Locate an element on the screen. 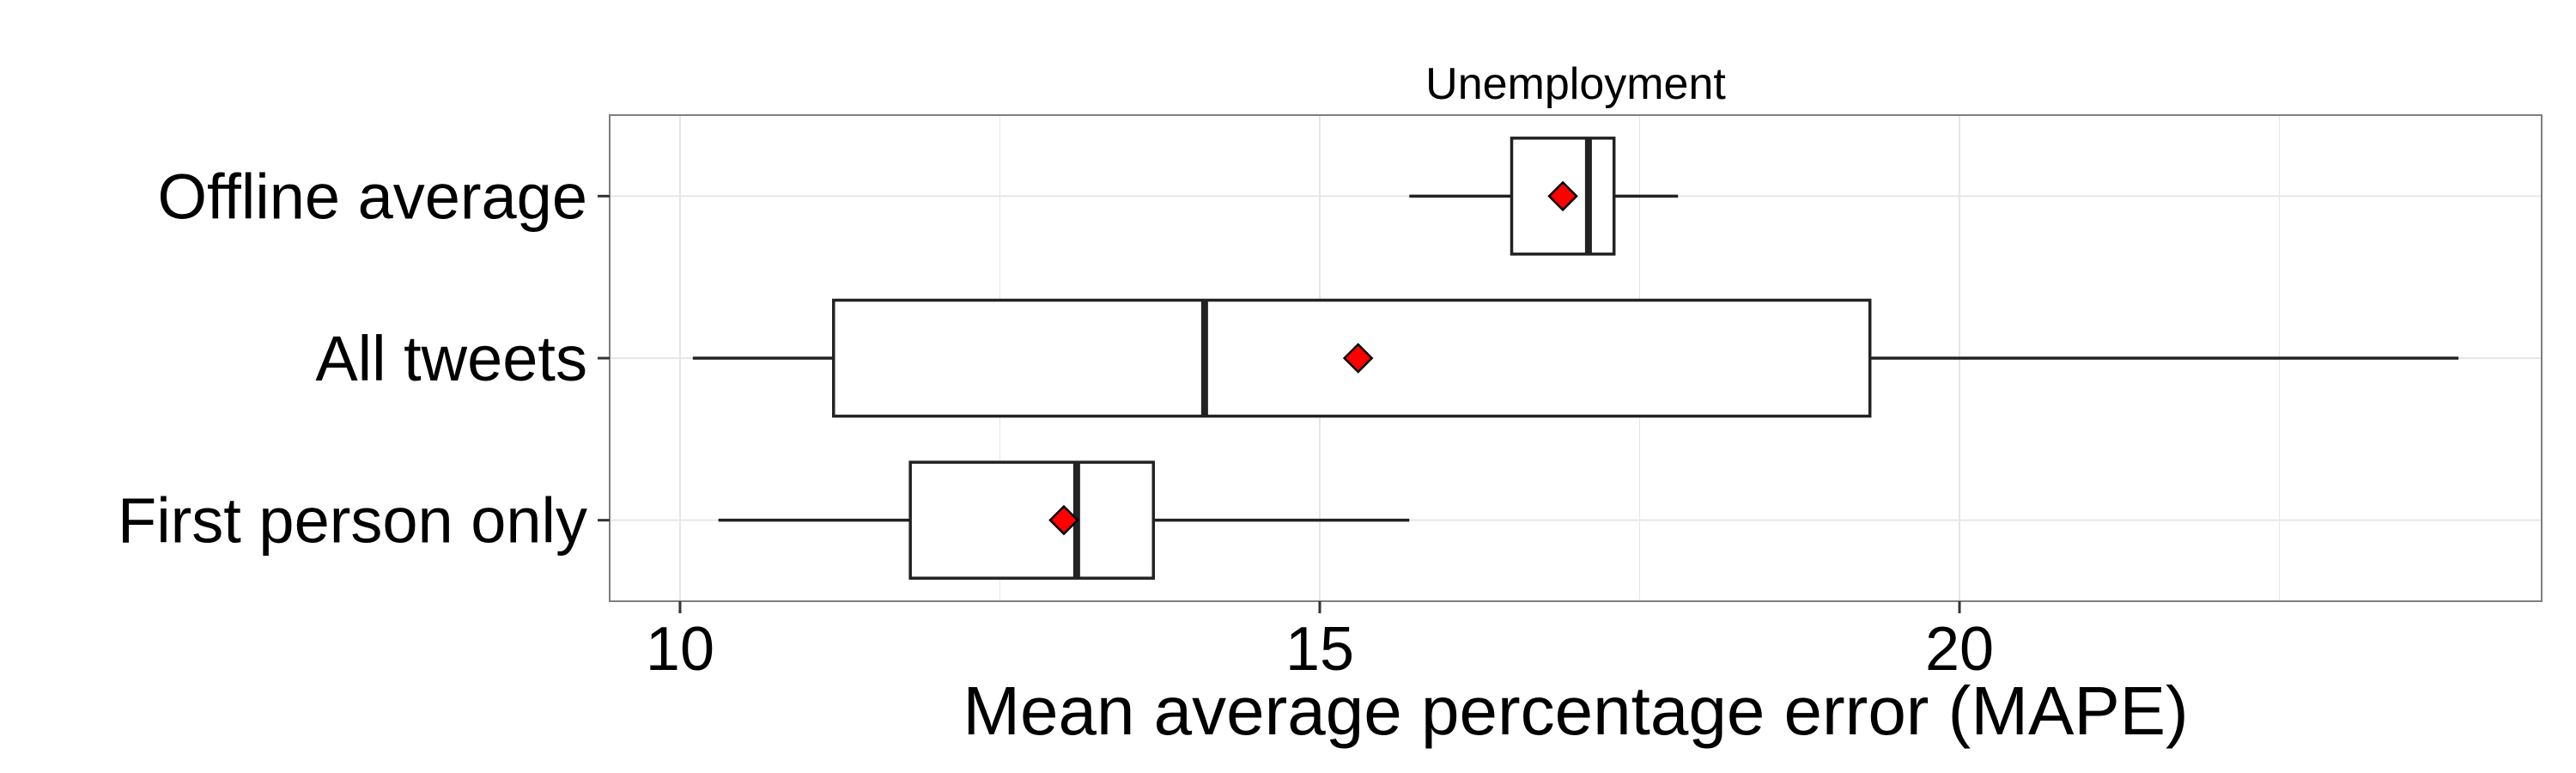 Image resolution: width=2576 pixels, height=773 pixels. chart-title: Unemployment is located at coordinates (1576, 84).